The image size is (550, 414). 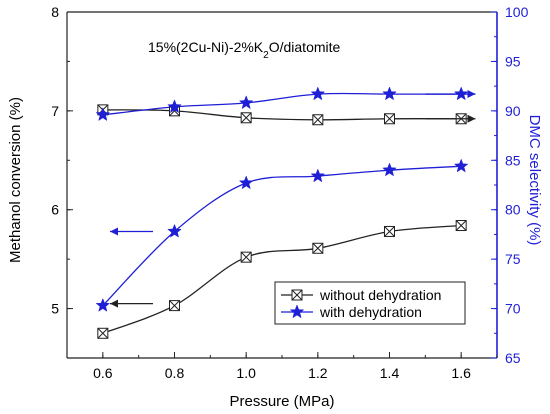 What do you see at coordinates (55, 309) in the screenshot?
I see `y-left-tick-label: 5` at bounding box center [55, 309].